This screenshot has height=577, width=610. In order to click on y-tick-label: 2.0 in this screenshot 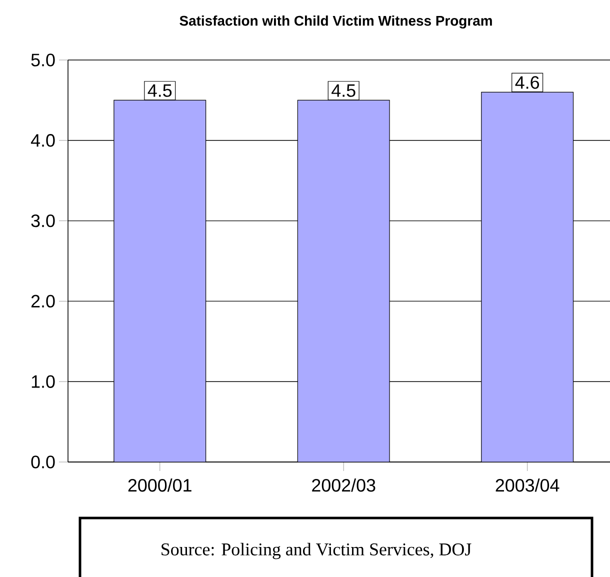, I will do `click(43, 301)`.